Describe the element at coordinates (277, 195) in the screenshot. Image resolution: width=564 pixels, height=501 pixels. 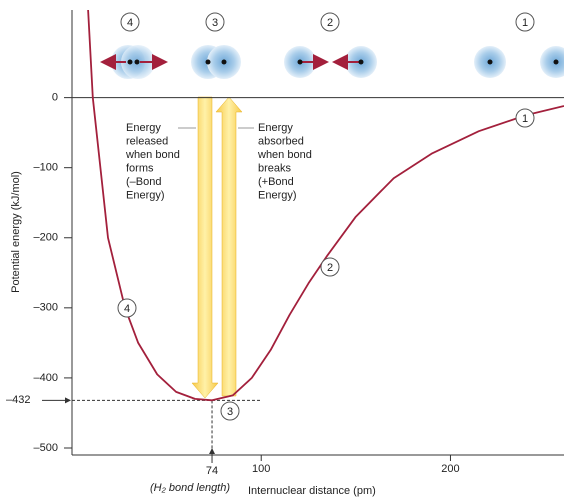
I see `absorbed-text: Energy)` at that location.